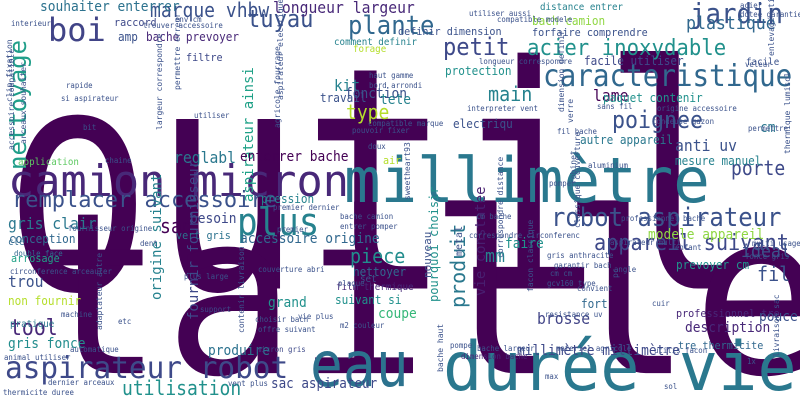  I want to click on word: offre suivant, so click(287, 329).